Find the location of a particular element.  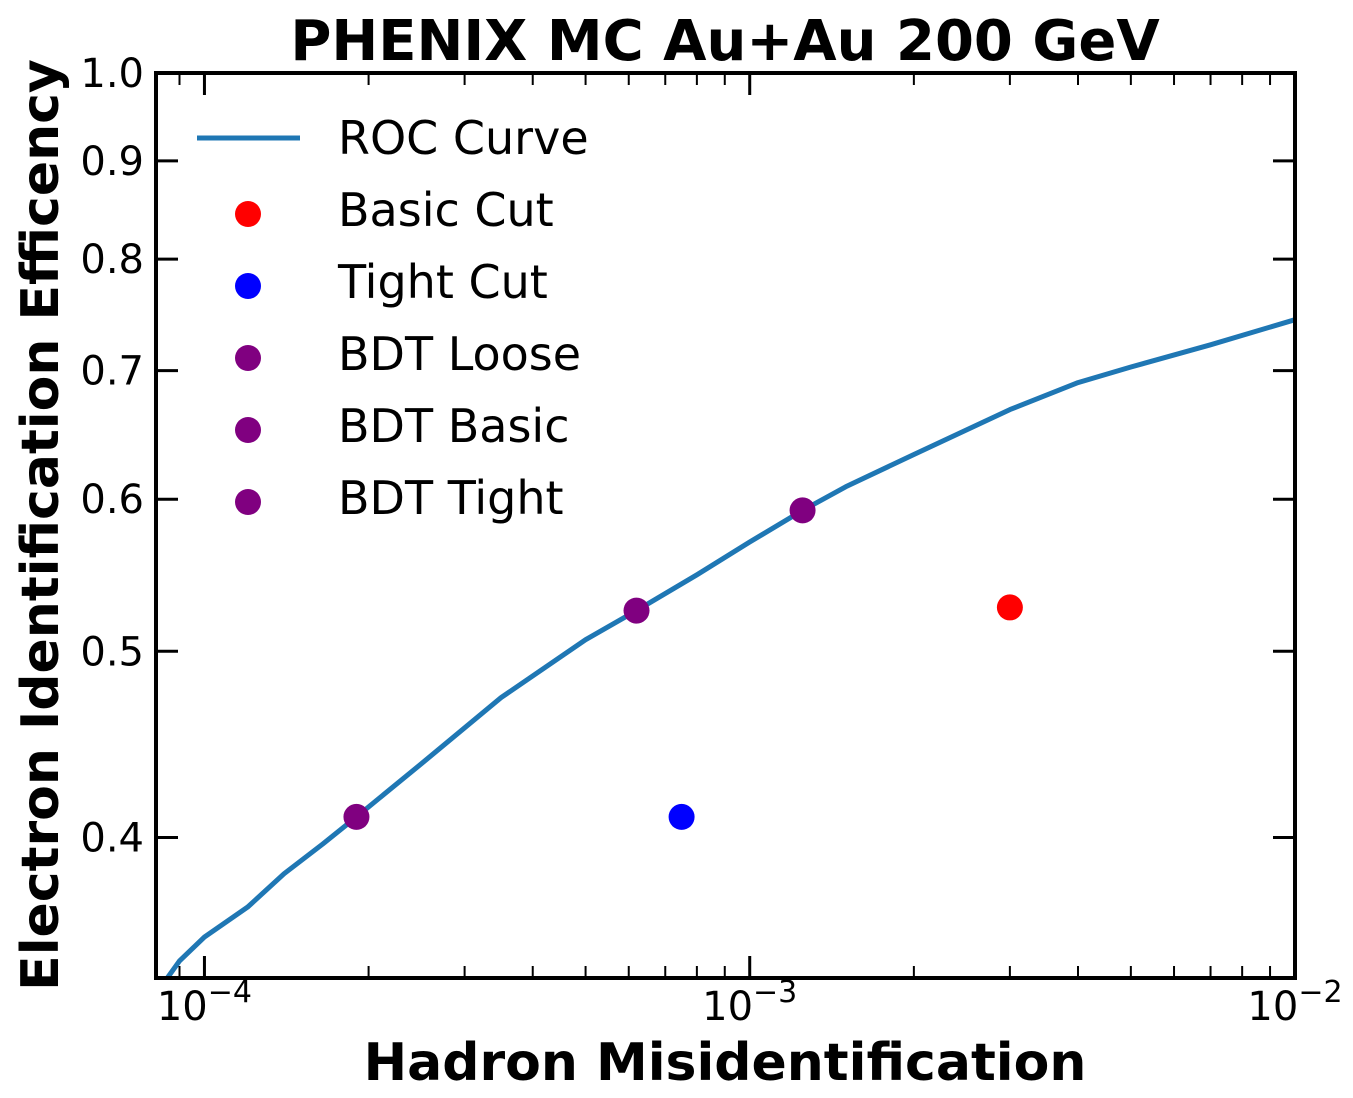

y-axis-label: Electron Identification Efficency is located at coordinates (41, 525).